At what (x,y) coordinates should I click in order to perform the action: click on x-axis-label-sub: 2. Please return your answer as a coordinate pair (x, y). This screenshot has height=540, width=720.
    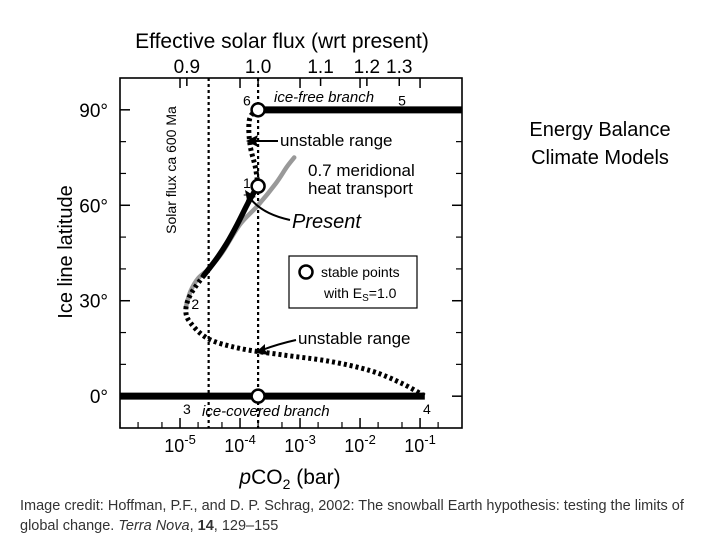
    Looking at the image, I should click on (287, 484).